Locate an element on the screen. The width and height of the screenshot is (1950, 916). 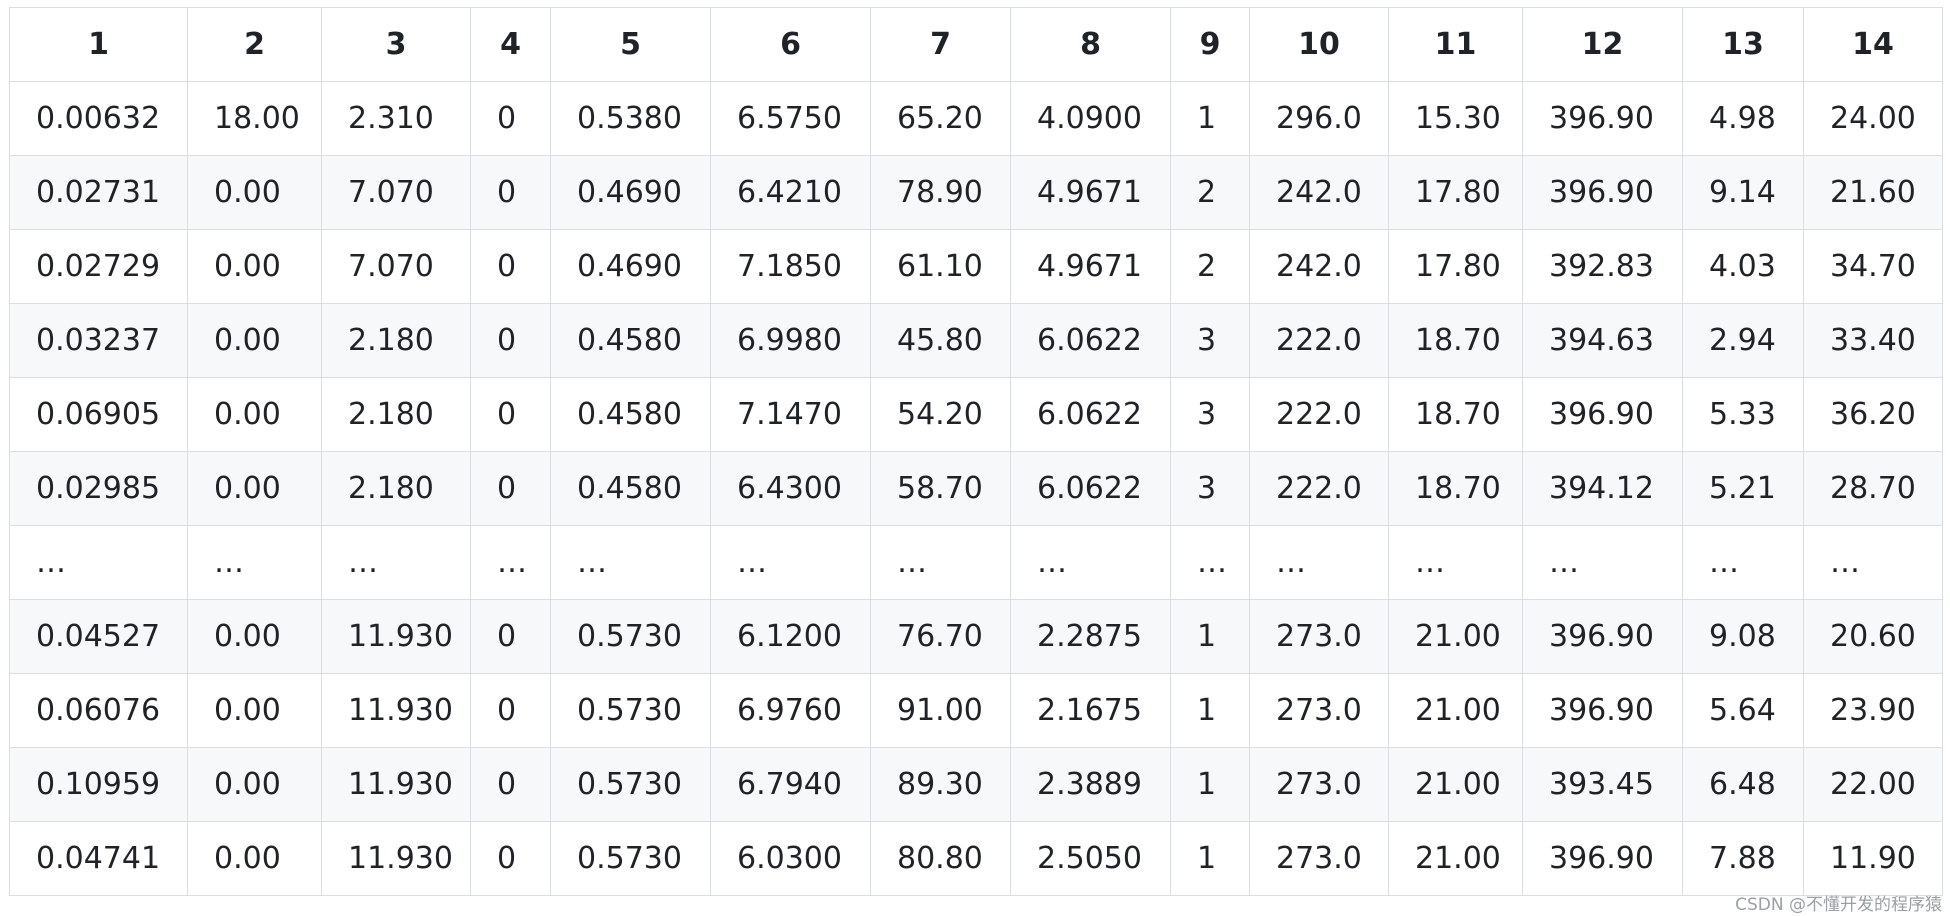
table-cell: 89.30 is located at coordinates (940, 784).